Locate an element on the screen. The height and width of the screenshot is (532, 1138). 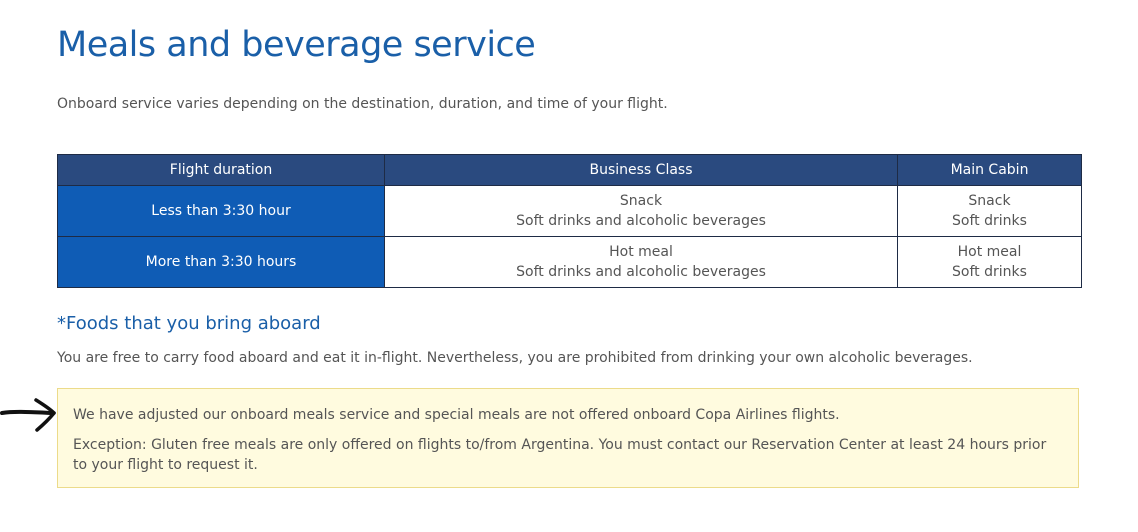
header-business-class: Business Class is located at coordinates (641, 170).